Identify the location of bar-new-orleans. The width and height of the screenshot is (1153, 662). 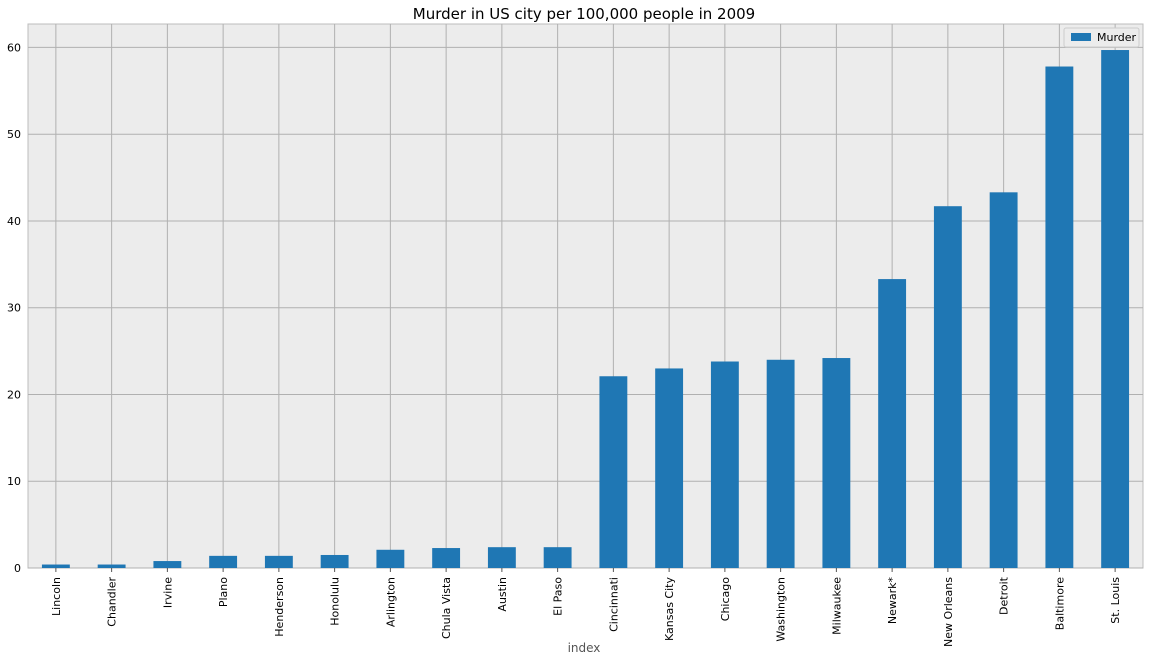
(947, 387).